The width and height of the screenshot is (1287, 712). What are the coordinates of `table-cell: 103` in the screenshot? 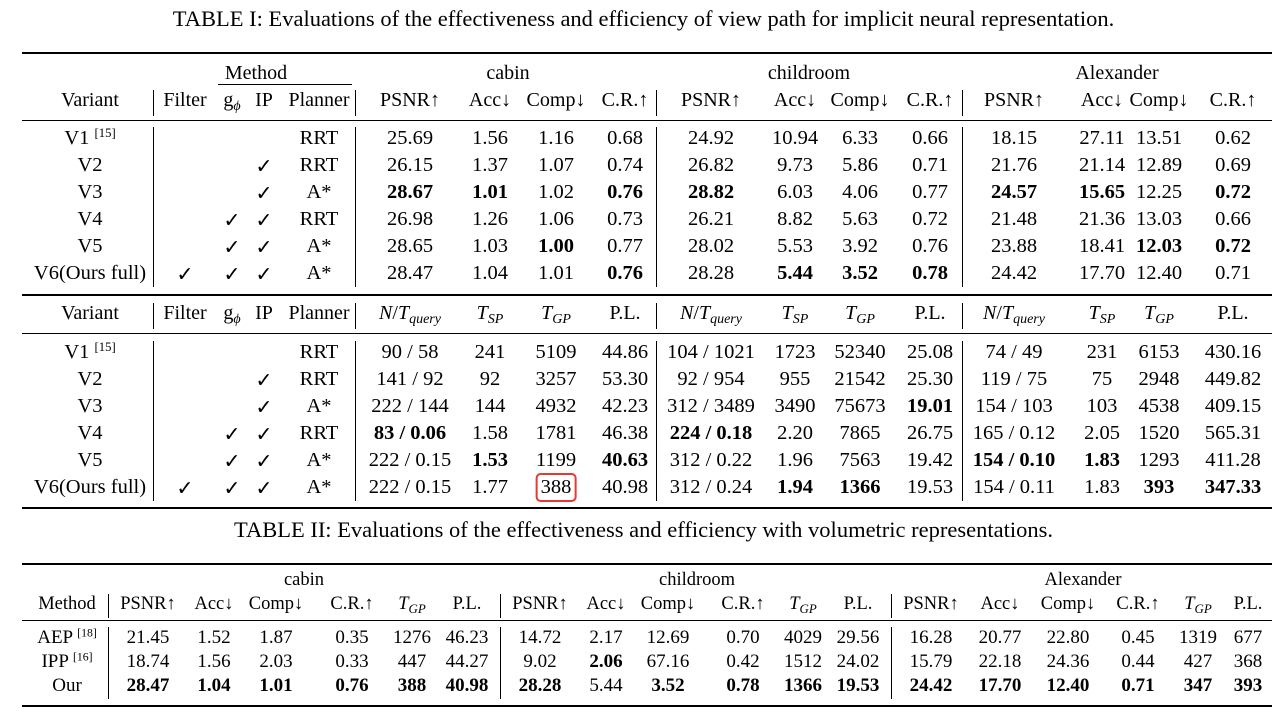 It's located at (1102, 406).